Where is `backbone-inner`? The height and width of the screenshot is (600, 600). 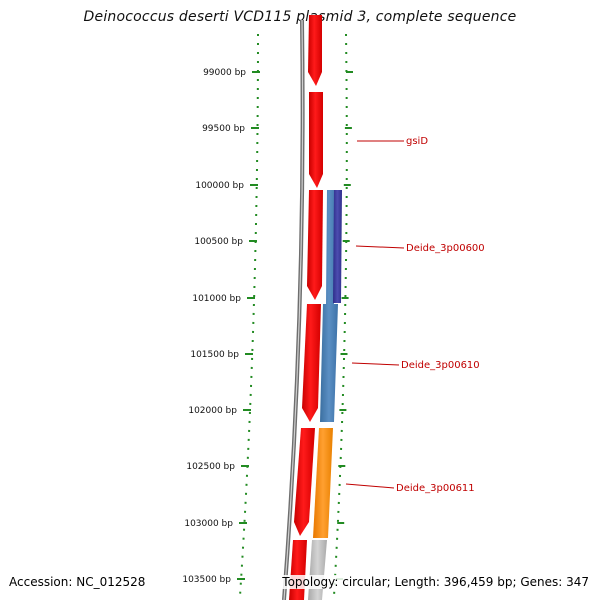 backbone-inner is located at coordinates (293, 309).